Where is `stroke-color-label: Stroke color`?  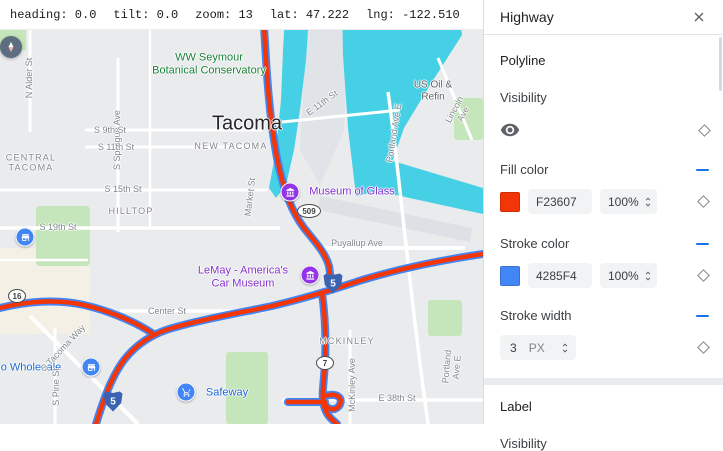
stroke-color-label: Stroke color is located at coordinates (535, 243).